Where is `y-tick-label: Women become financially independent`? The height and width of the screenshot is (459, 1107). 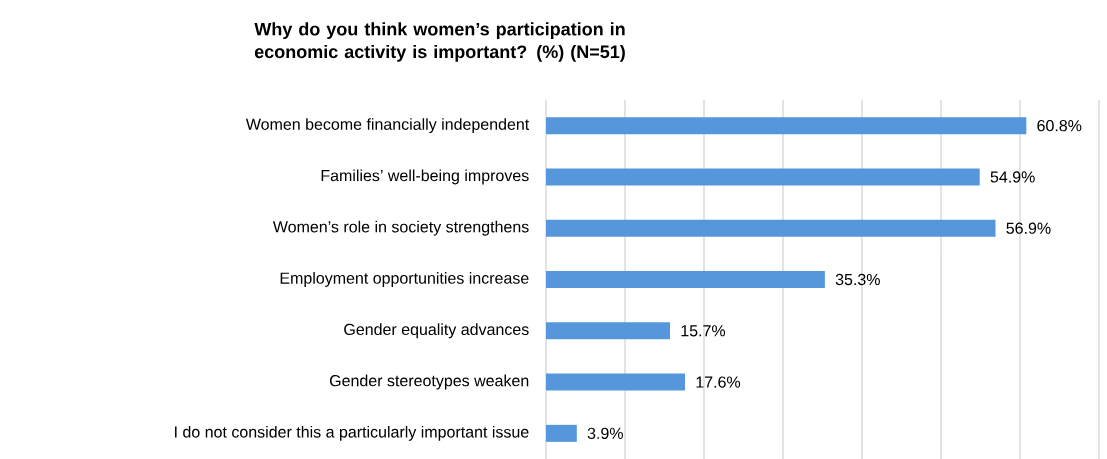 y-tick-label: Women become financially independent is located at coordinates (387, 126).